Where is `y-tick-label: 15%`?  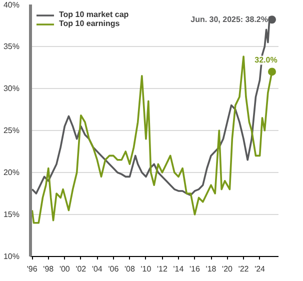 y-tick-label: 15% is located at coordinates (11, 214).